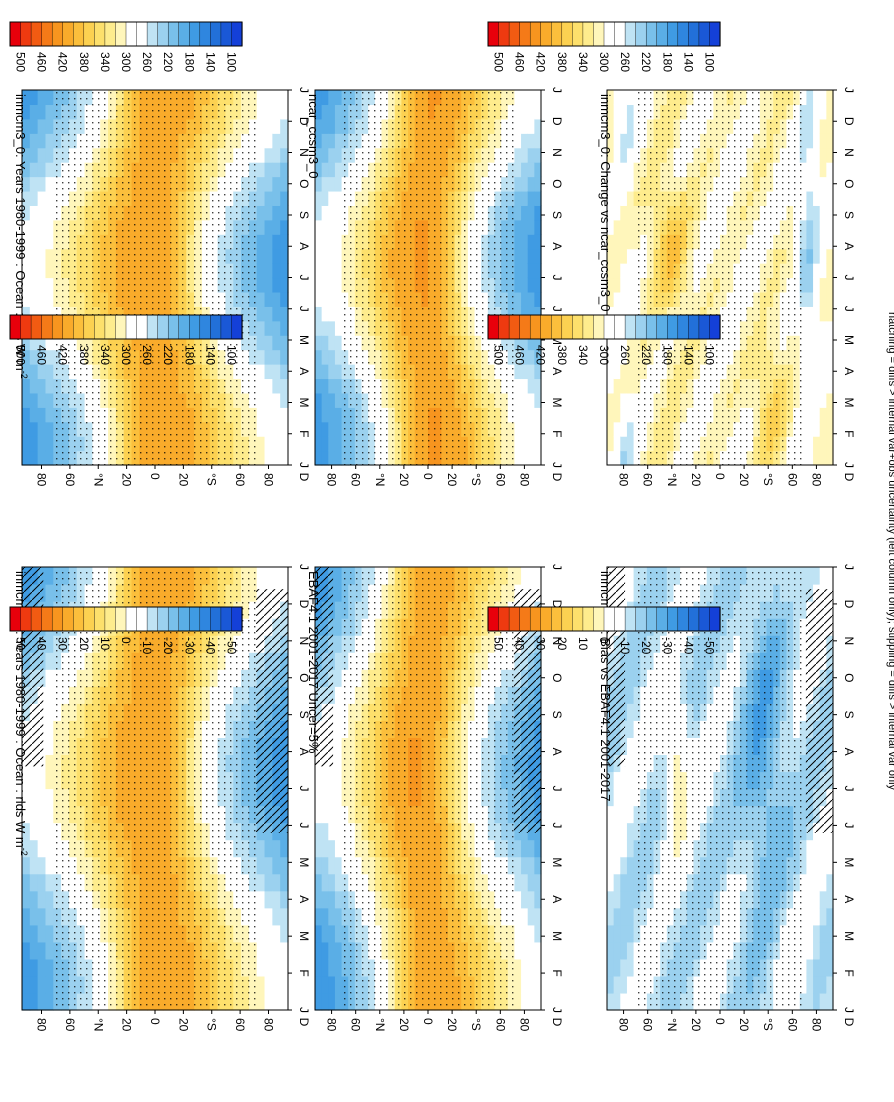  I want to click on title-superscript: -2, so click(24, 375).